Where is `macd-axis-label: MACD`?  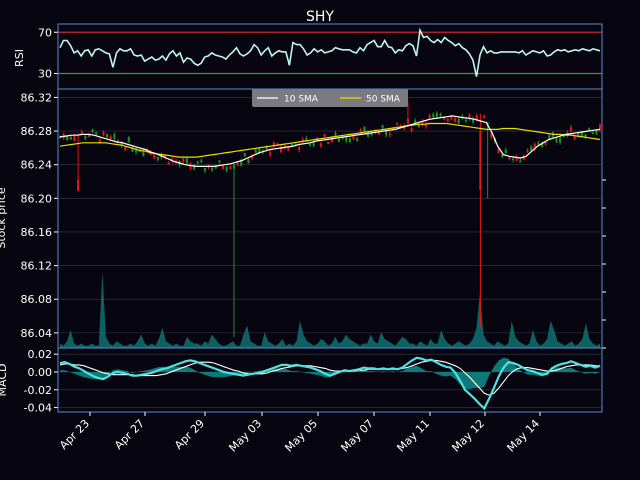 macd-axis-label: MACD is located at coordinates (4, 380).